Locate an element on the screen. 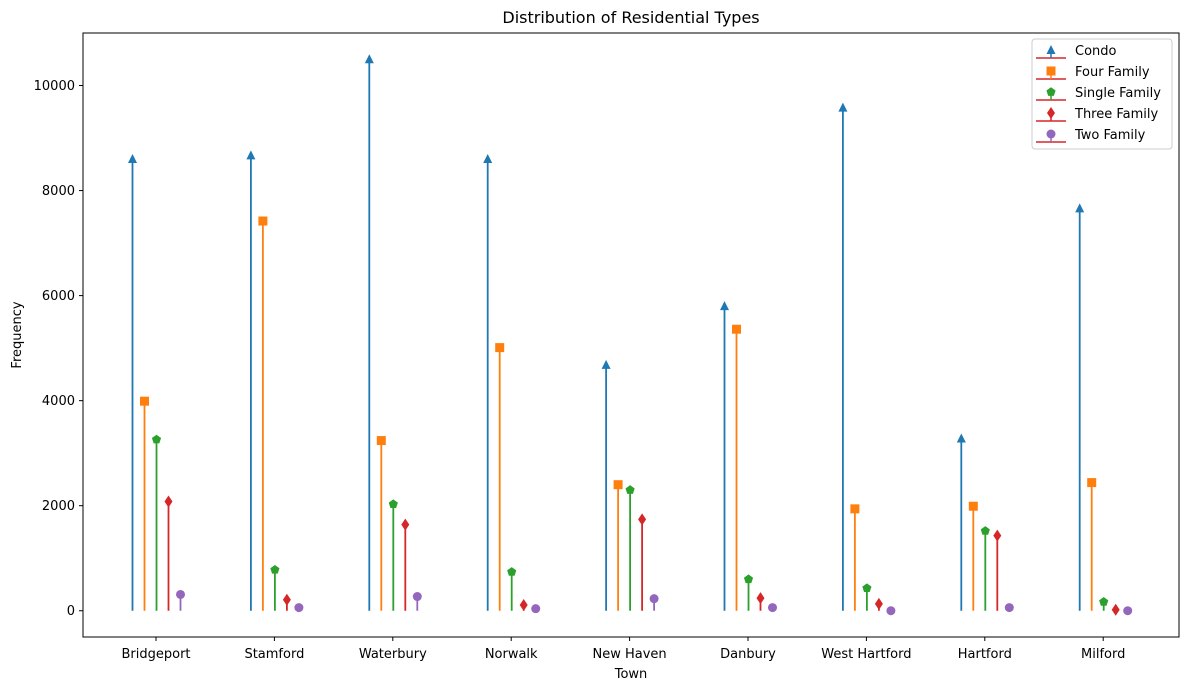 The image size is (1189, 691). legend-item: Two Family is located at coordinates (1091, 135).